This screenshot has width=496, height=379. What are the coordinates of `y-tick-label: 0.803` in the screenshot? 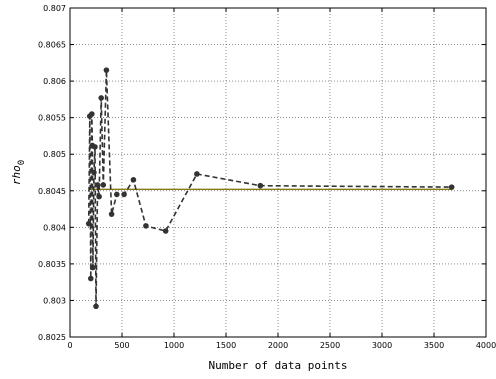 It's located at (54, 300).